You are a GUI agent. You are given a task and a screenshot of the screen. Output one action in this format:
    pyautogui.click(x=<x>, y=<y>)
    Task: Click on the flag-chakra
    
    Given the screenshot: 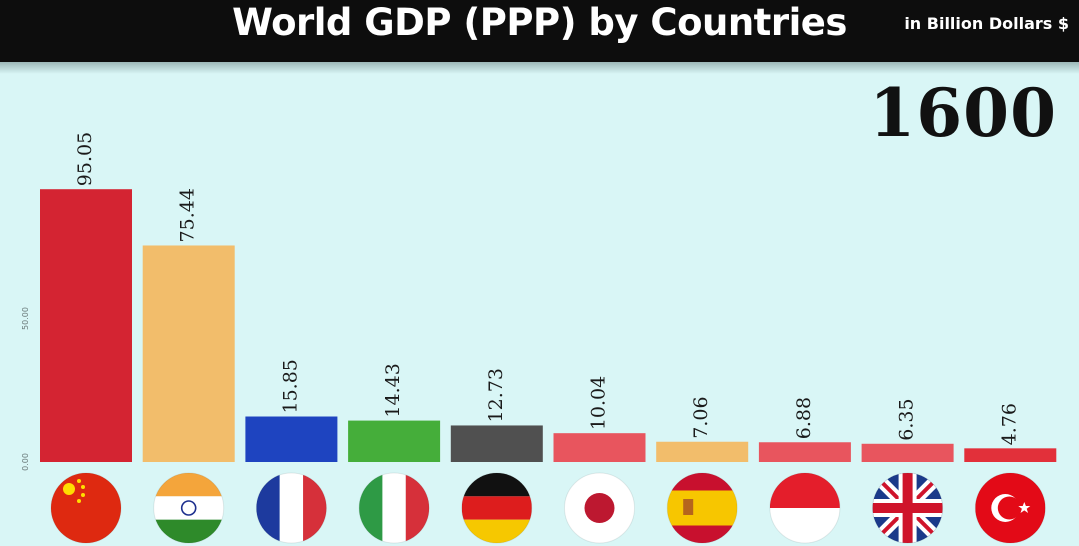 What is the action you would take?
    pyautogui.click(x=188, y=508)
    